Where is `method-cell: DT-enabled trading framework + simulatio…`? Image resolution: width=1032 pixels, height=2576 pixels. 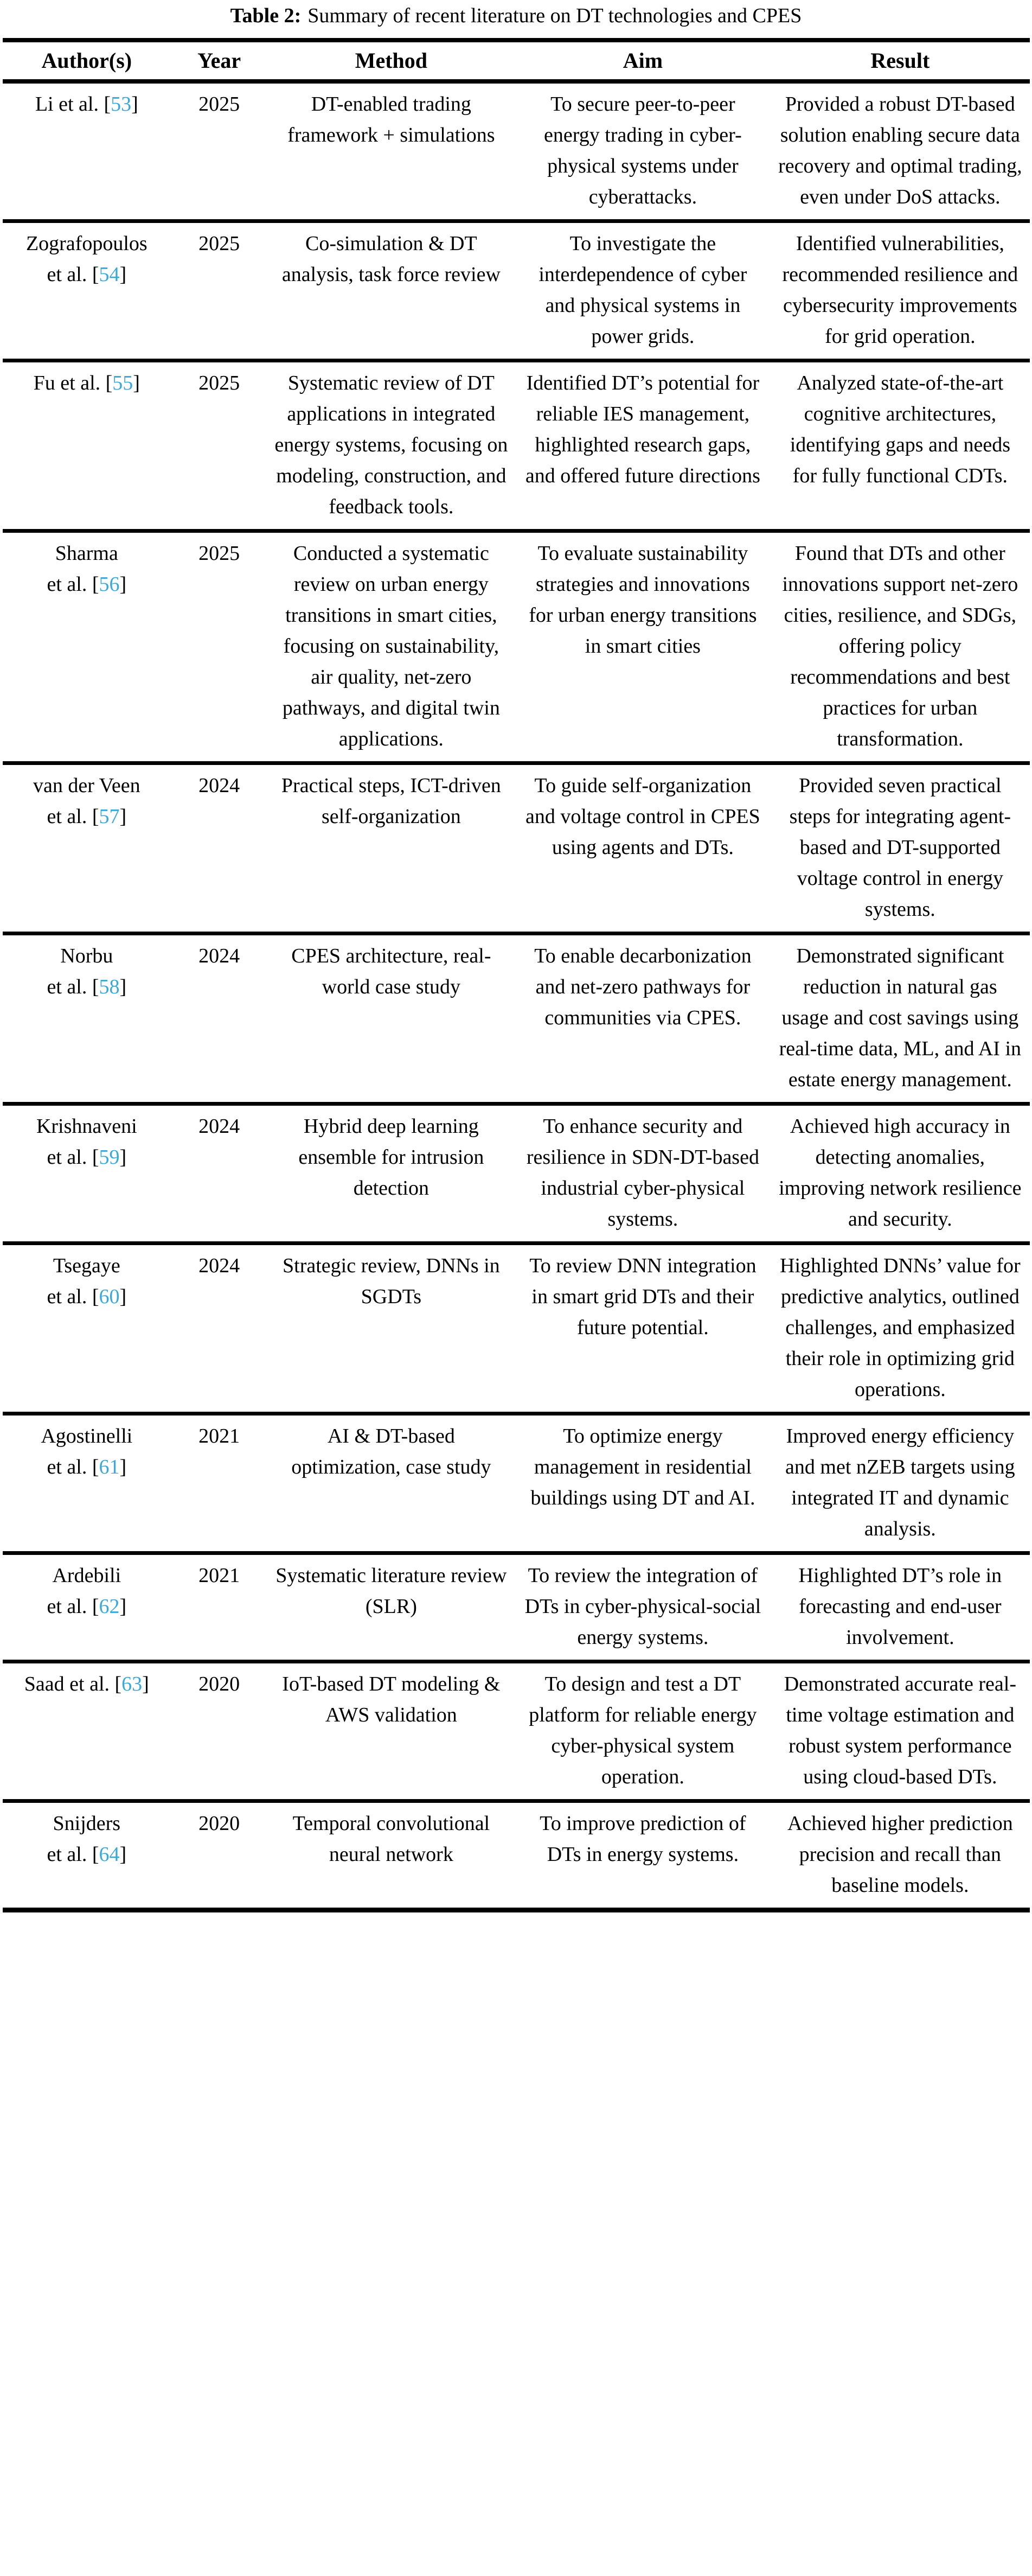
method-cell: DT-enabled trading framework + simulatio… is located at coordinates (391, 119).